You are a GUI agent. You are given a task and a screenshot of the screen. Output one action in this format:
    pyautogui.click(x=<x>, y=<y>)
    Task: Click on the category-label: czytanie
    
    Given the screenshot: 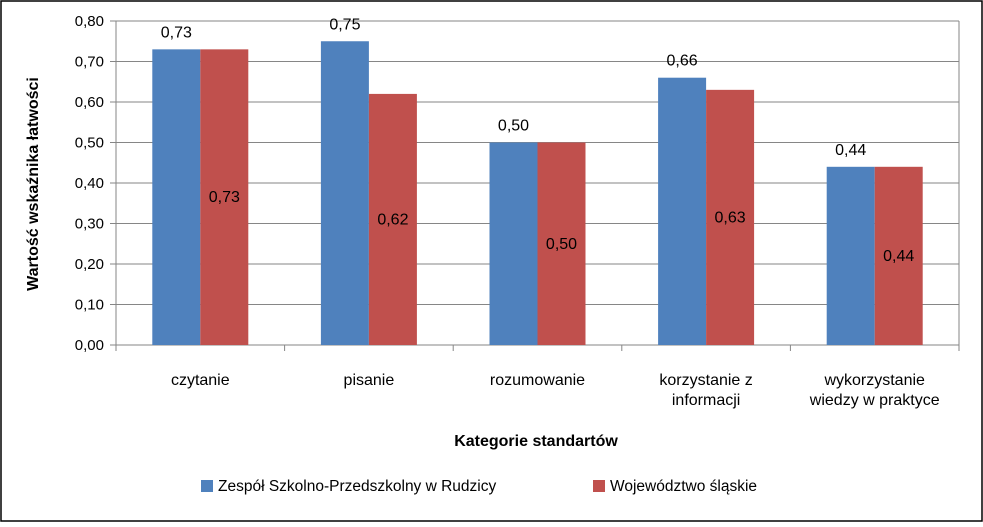 What is the action you would take?
    pyautogui.click(x=200, y=380)
    